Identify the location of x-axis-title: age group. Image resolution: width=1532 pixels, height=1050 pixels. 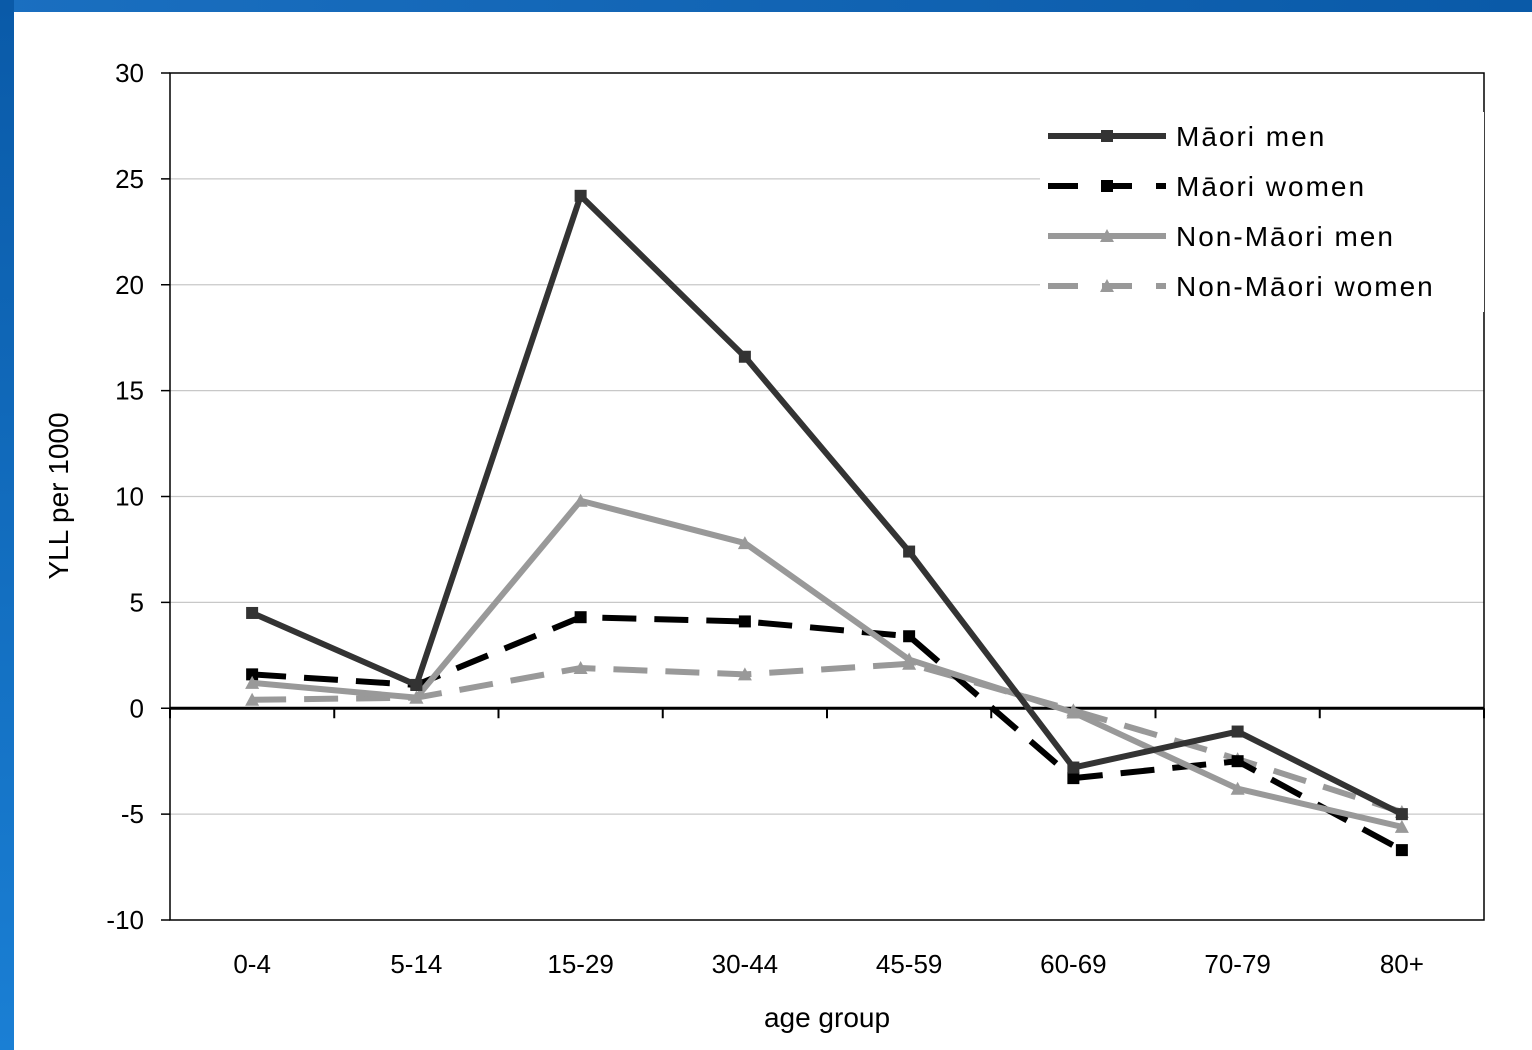
(827, 1017).